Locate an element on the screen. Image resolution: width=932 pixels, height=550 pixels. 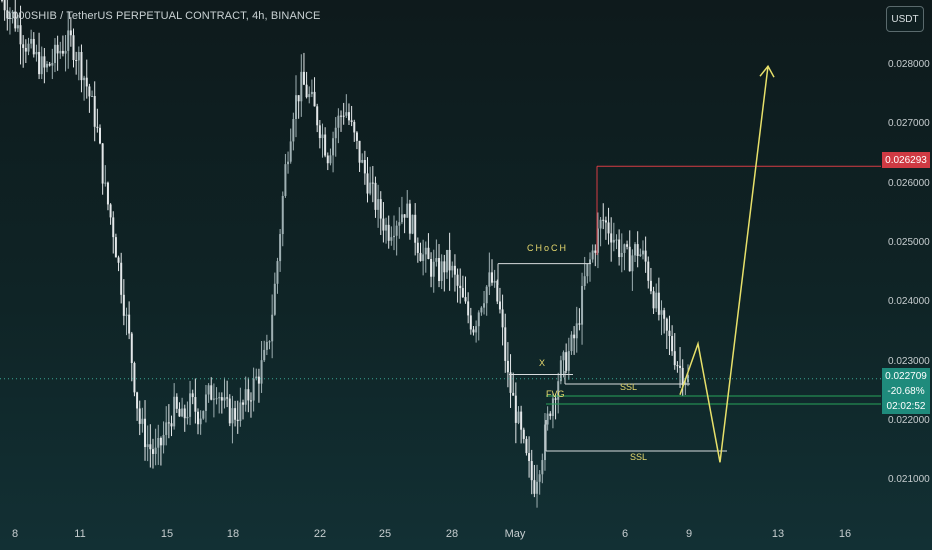
currency-button: USDT is located at coordinates (905, 19).